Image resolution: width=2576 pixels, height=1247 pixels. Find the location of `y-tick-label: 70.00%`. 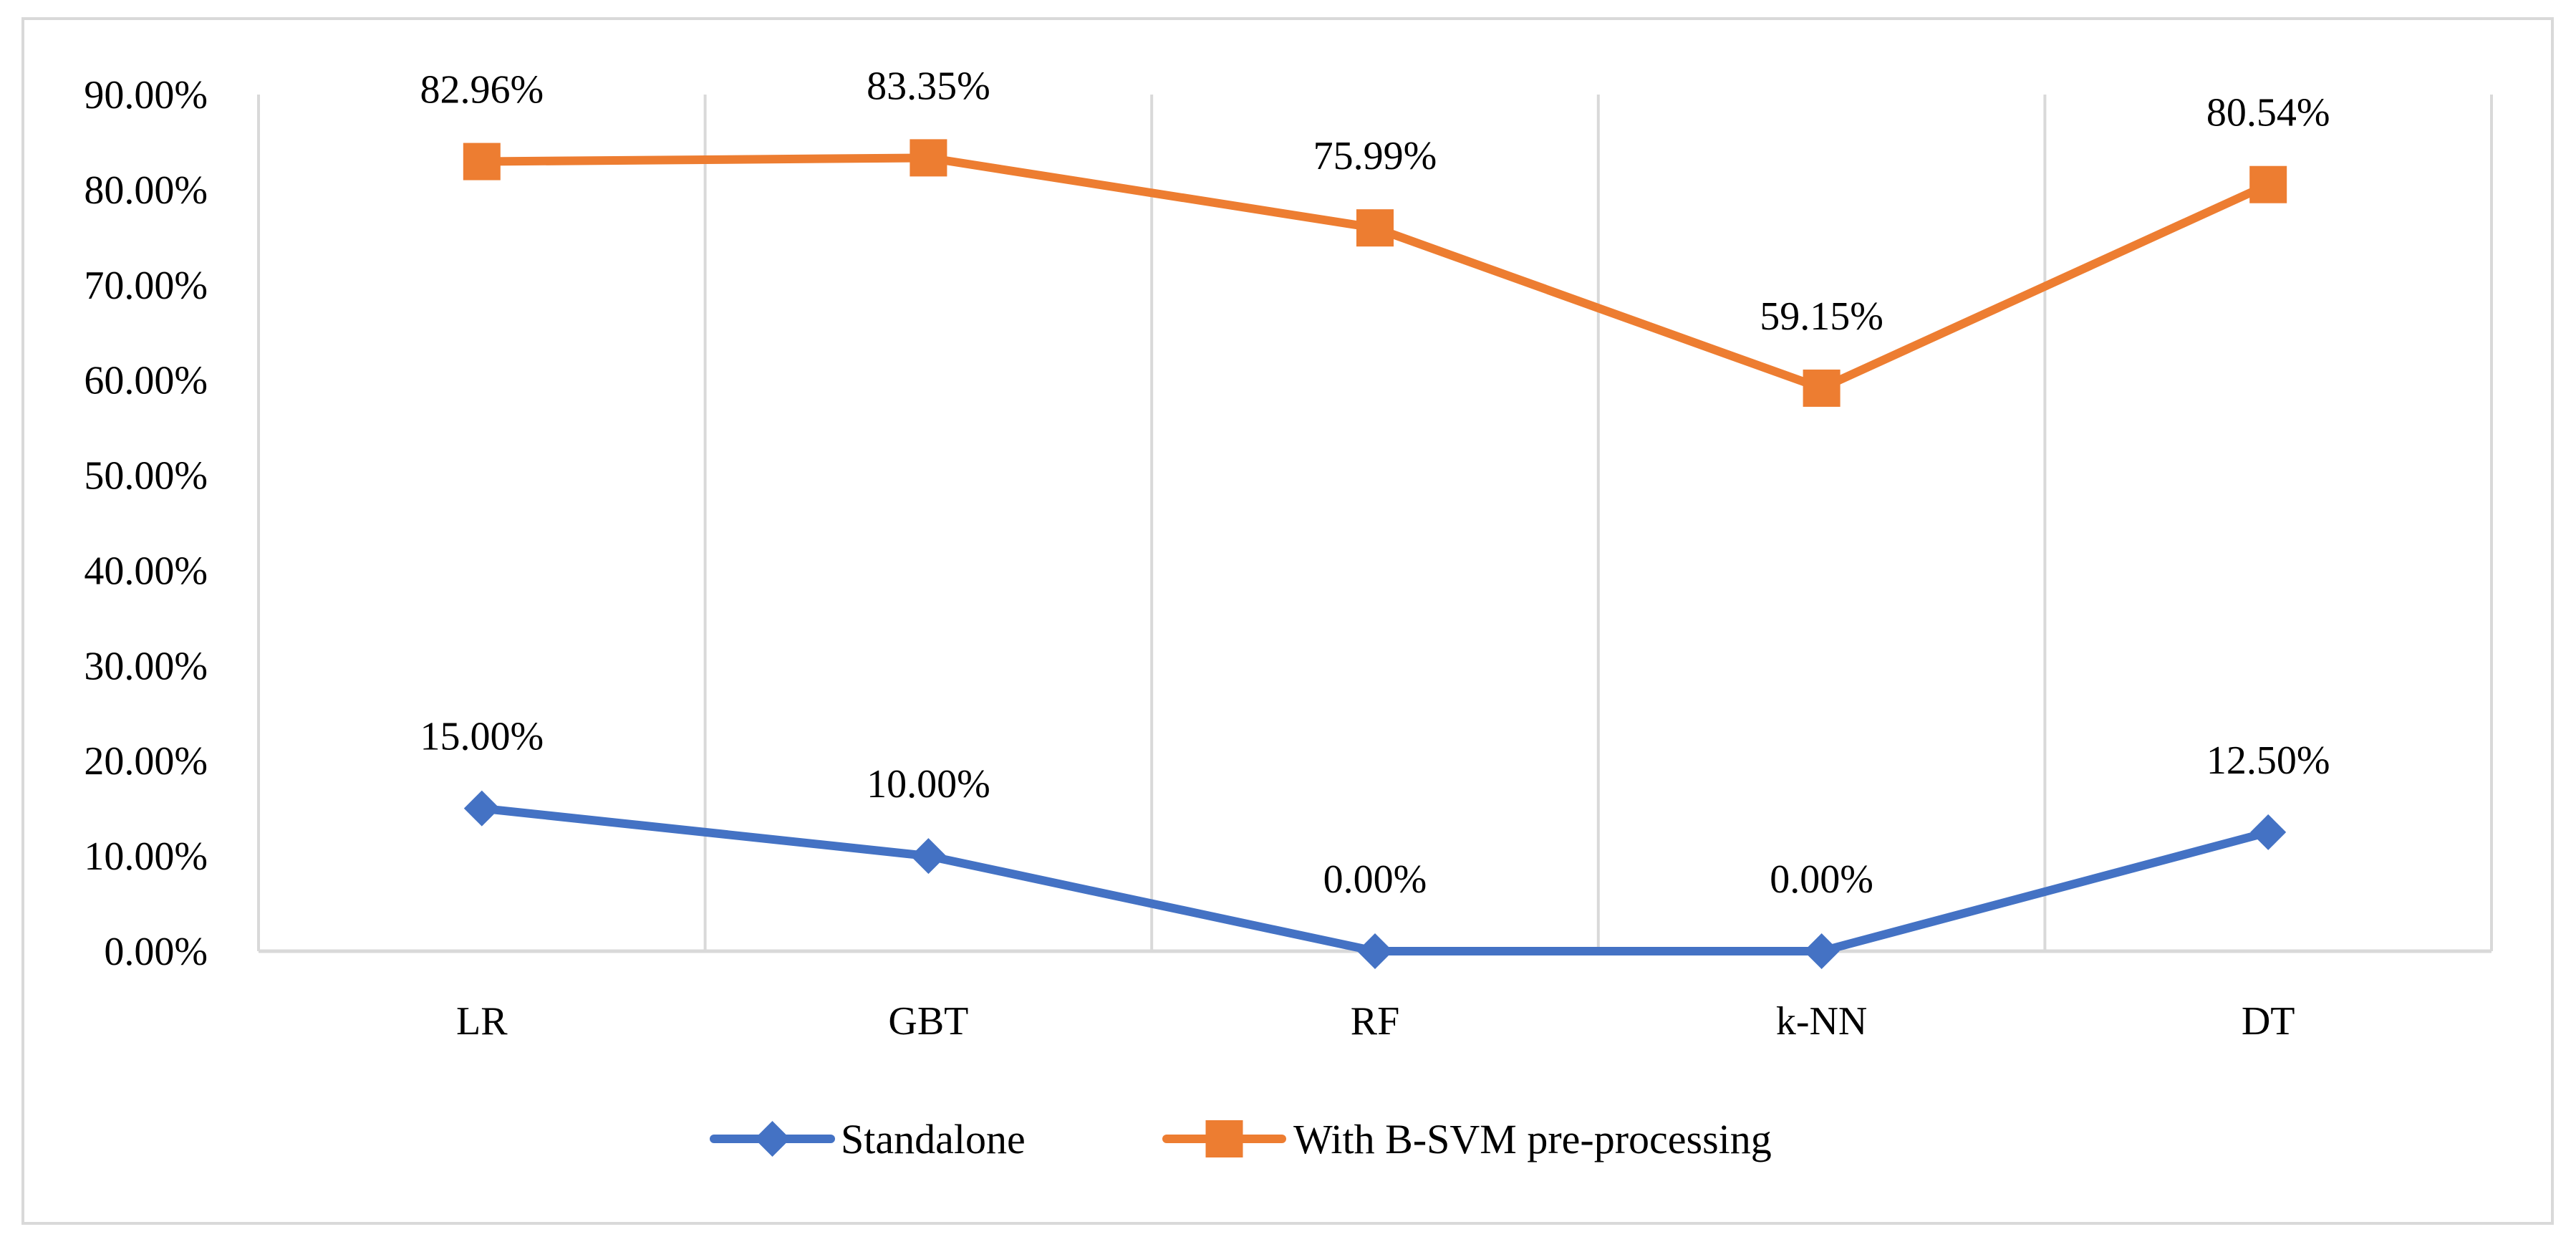

y-tick-label: 70.00% is located at coordinates (146, 286).